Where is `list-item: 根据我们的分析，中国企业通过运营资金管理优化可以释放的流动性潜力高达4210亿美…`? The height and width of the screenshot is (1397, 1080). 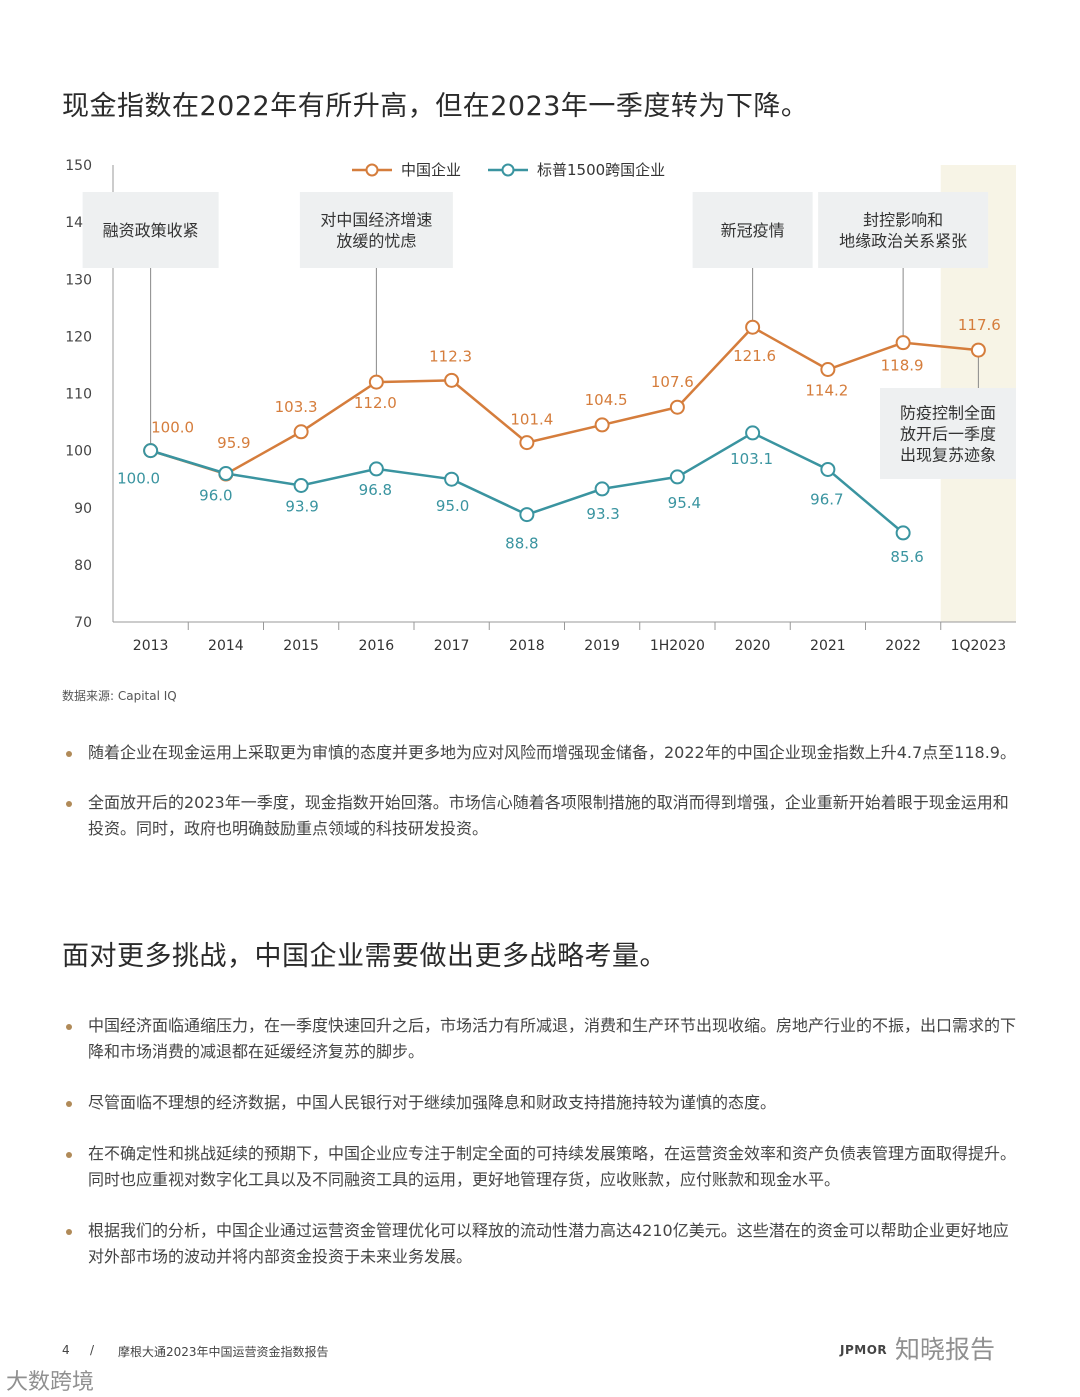
list-item: 根据我们的分析，中国企业通过运营资金管理优化可以释放的流动性潜力高达4210亿美… is located at coordinates (542, 1244).